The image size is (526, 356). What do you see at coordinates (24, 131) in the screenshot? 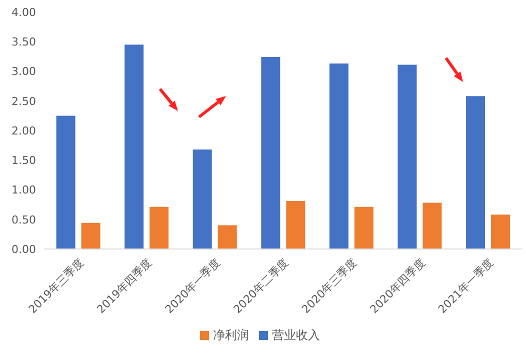
I see `y-tick-label: 2.00` at bounding box center [24, 131].